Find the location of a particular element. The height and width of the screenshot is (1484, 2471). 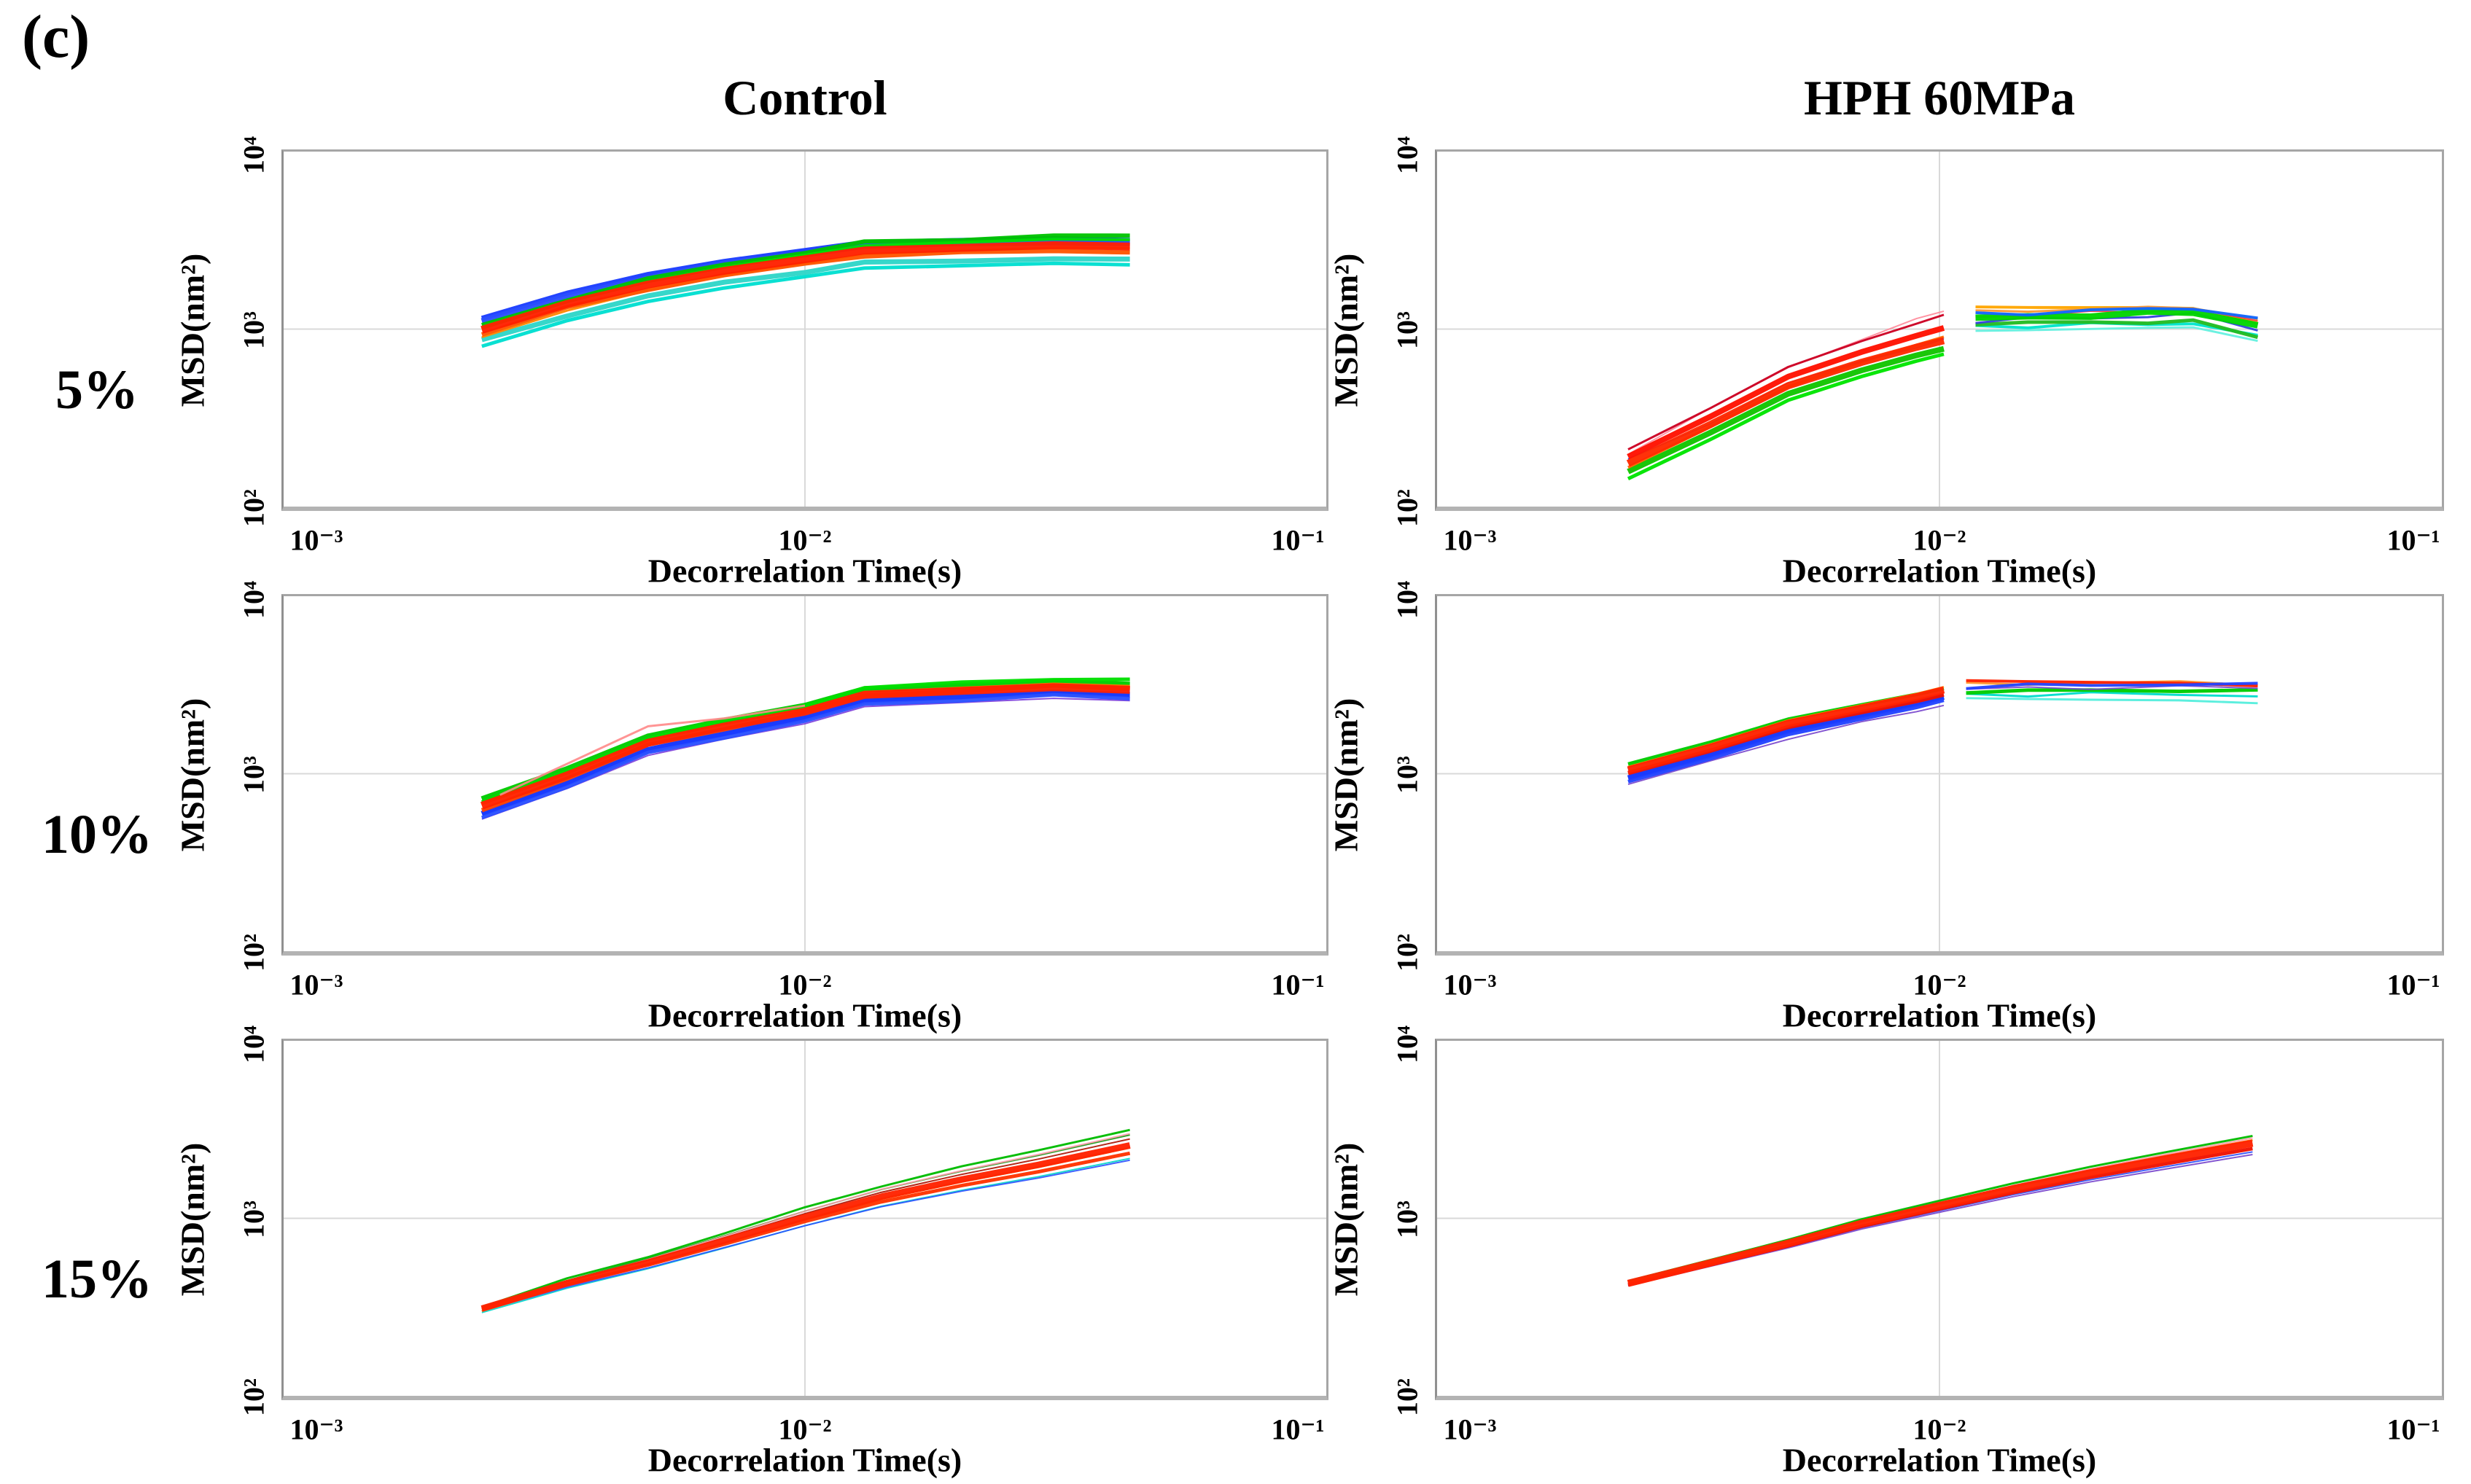

plot-control-10- is located at coordinates (804, 775).